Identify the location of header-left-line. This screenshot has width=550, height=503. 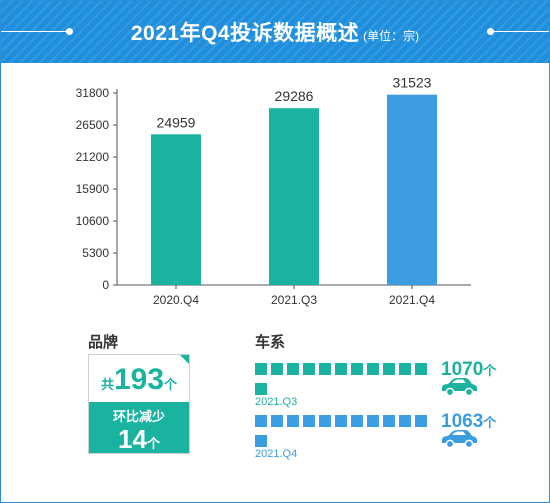
(34, 31).